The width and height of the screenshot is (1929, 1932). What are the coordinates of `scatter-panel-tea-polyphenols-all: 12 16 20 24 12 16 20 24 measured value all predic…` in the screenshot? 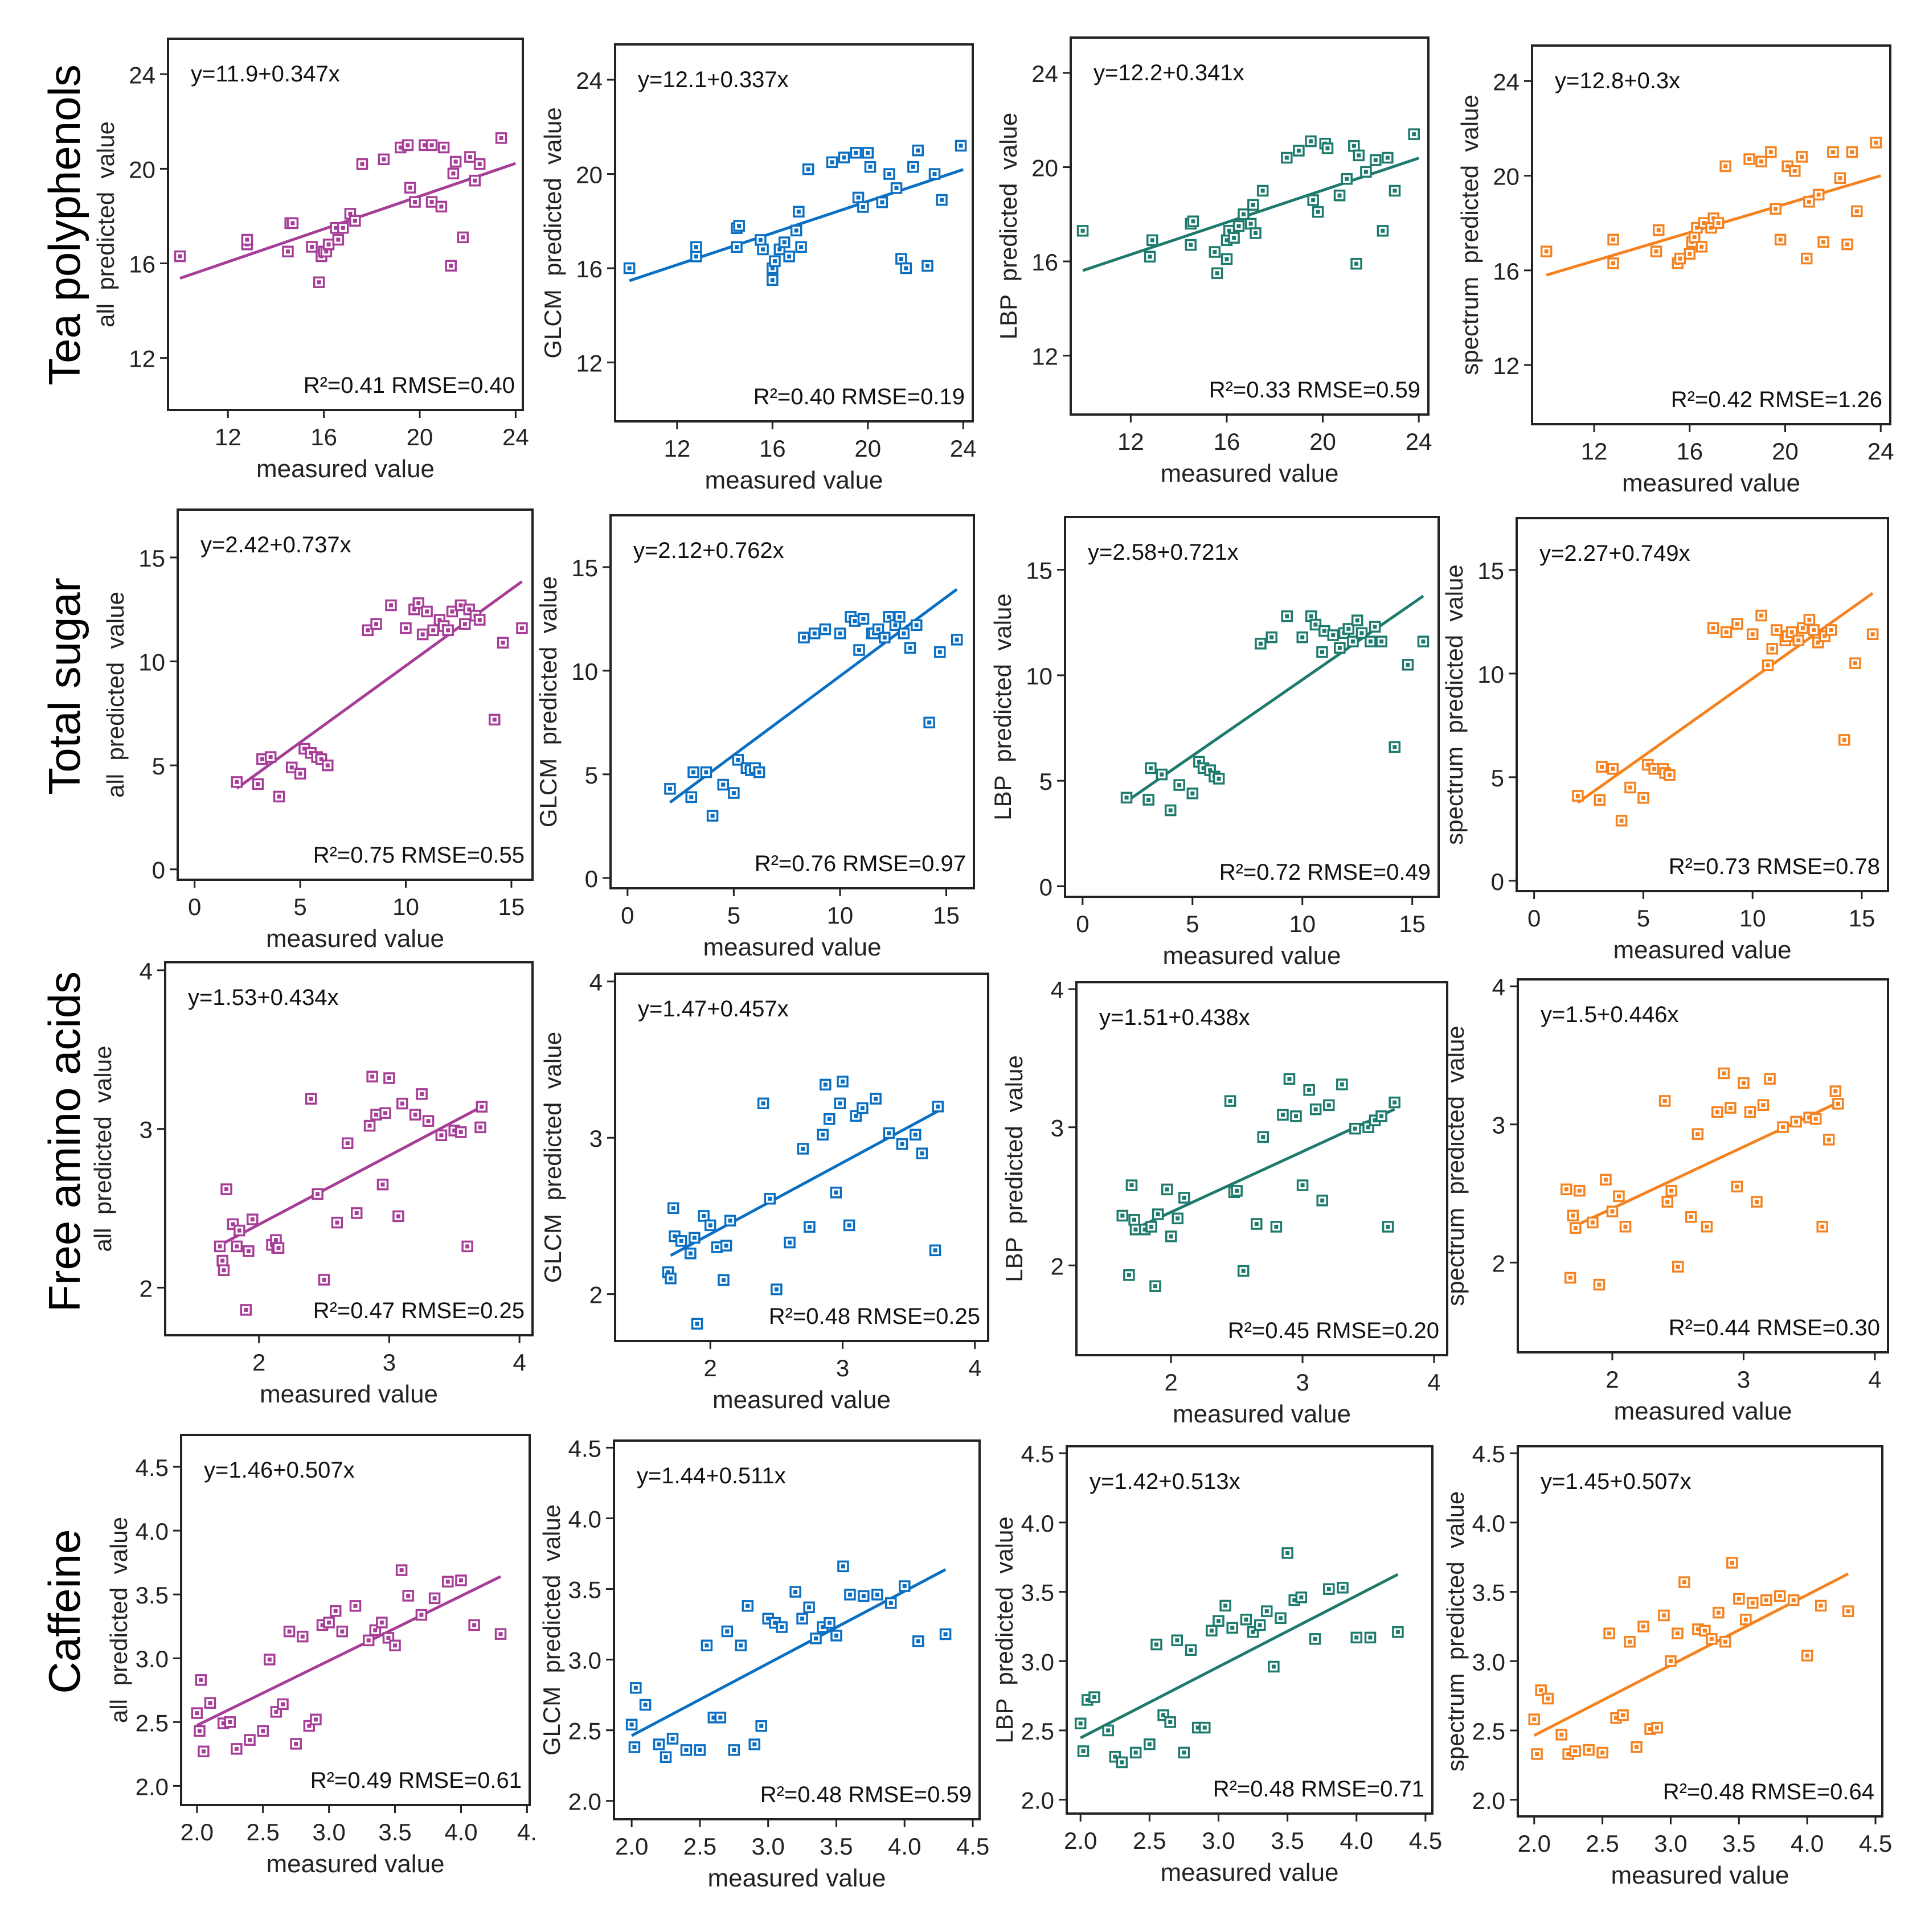 It's located at (310, 260).